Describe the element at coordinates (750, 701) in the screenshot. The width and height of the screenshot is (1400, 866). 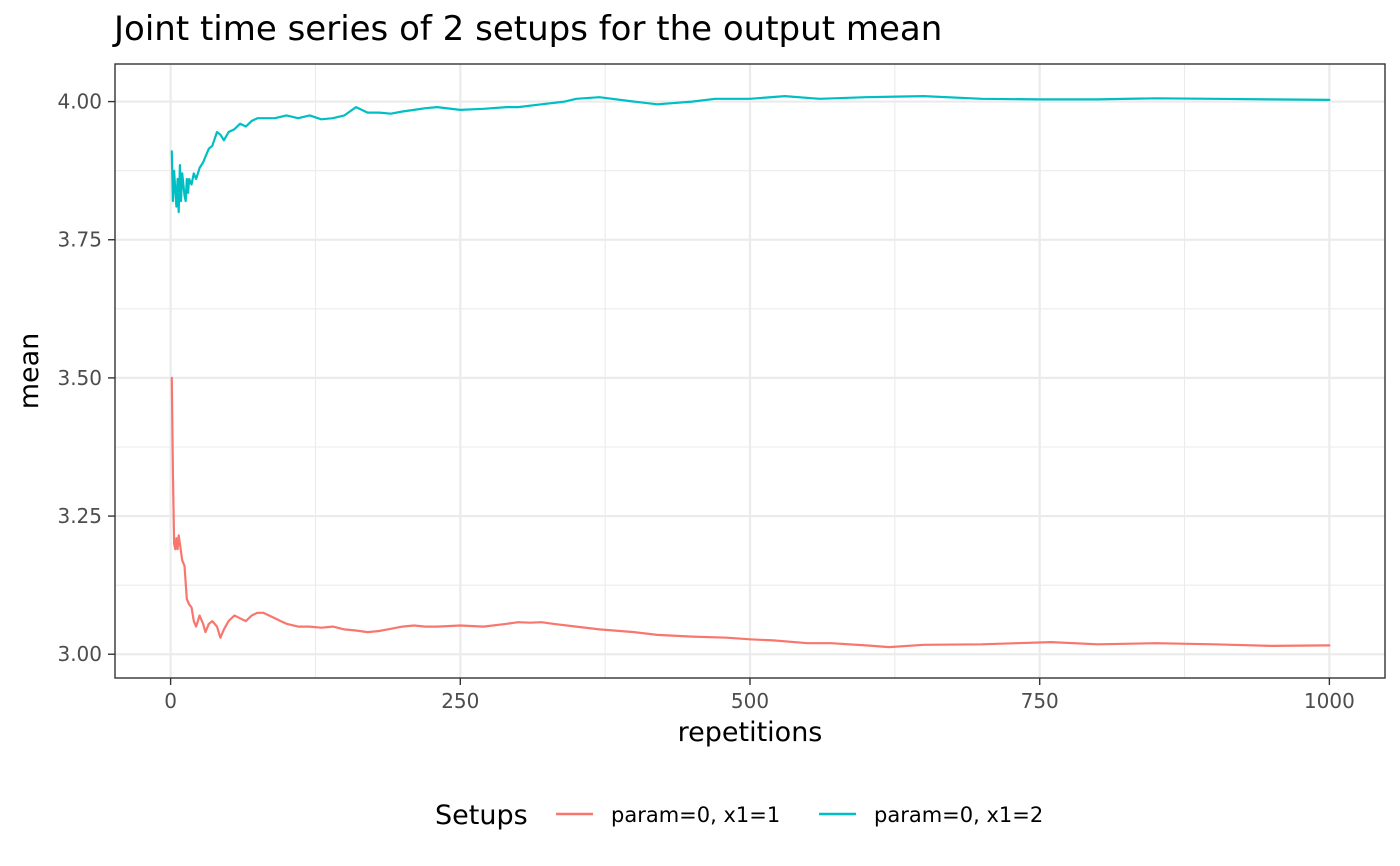
I see `x-tick-label: 500` at that location.